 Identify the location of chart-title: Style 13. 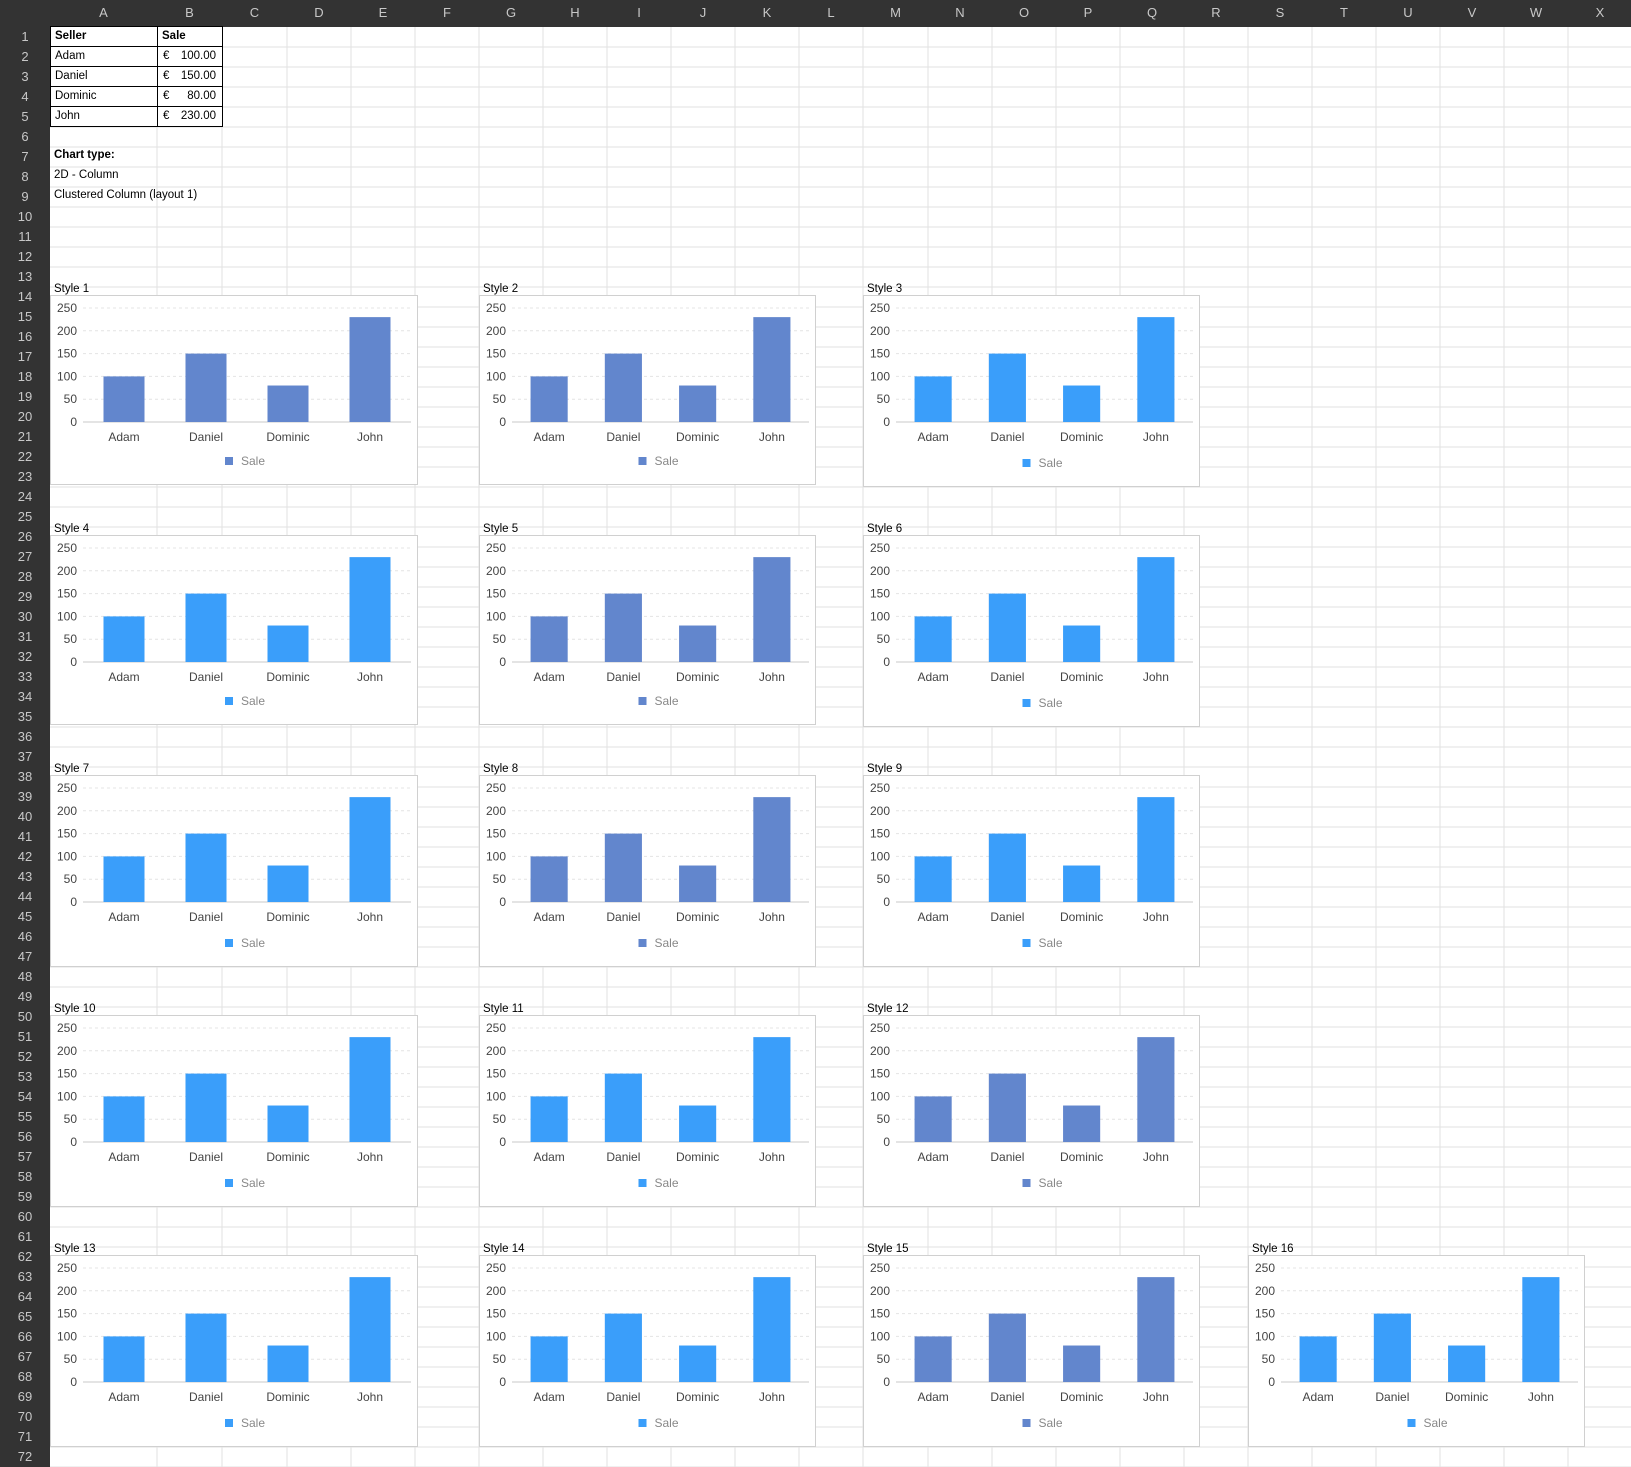
(75, 1249).